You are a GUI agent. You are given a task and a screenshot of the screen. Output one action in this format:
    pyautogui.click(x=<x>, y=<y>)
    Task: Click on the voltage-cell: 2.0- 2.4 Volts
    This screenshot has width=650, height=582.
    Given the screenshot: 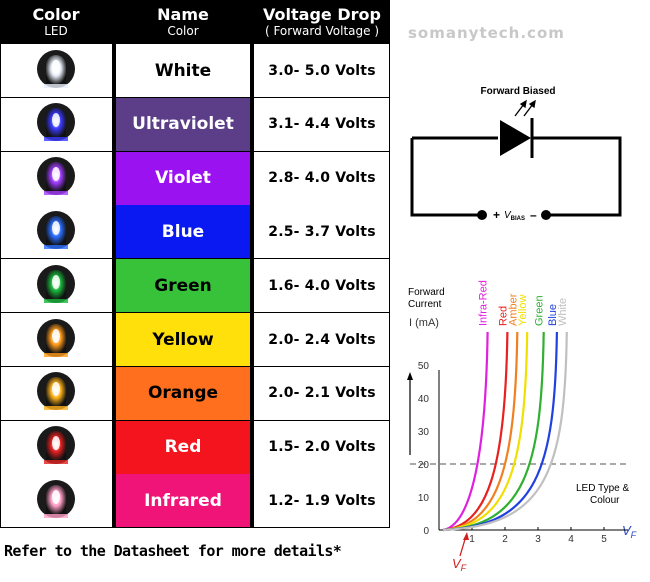 What is the action you would take?
    pyautogui.click(x=322, y=339)
    